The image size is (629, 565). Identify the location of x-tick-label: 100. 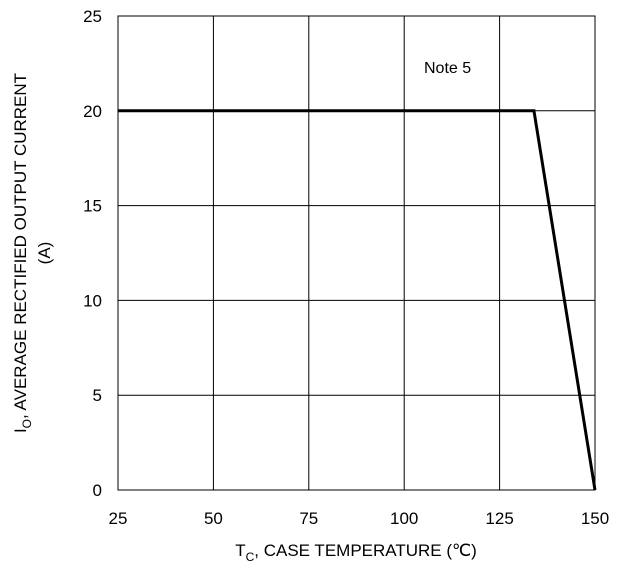
(404, 518).